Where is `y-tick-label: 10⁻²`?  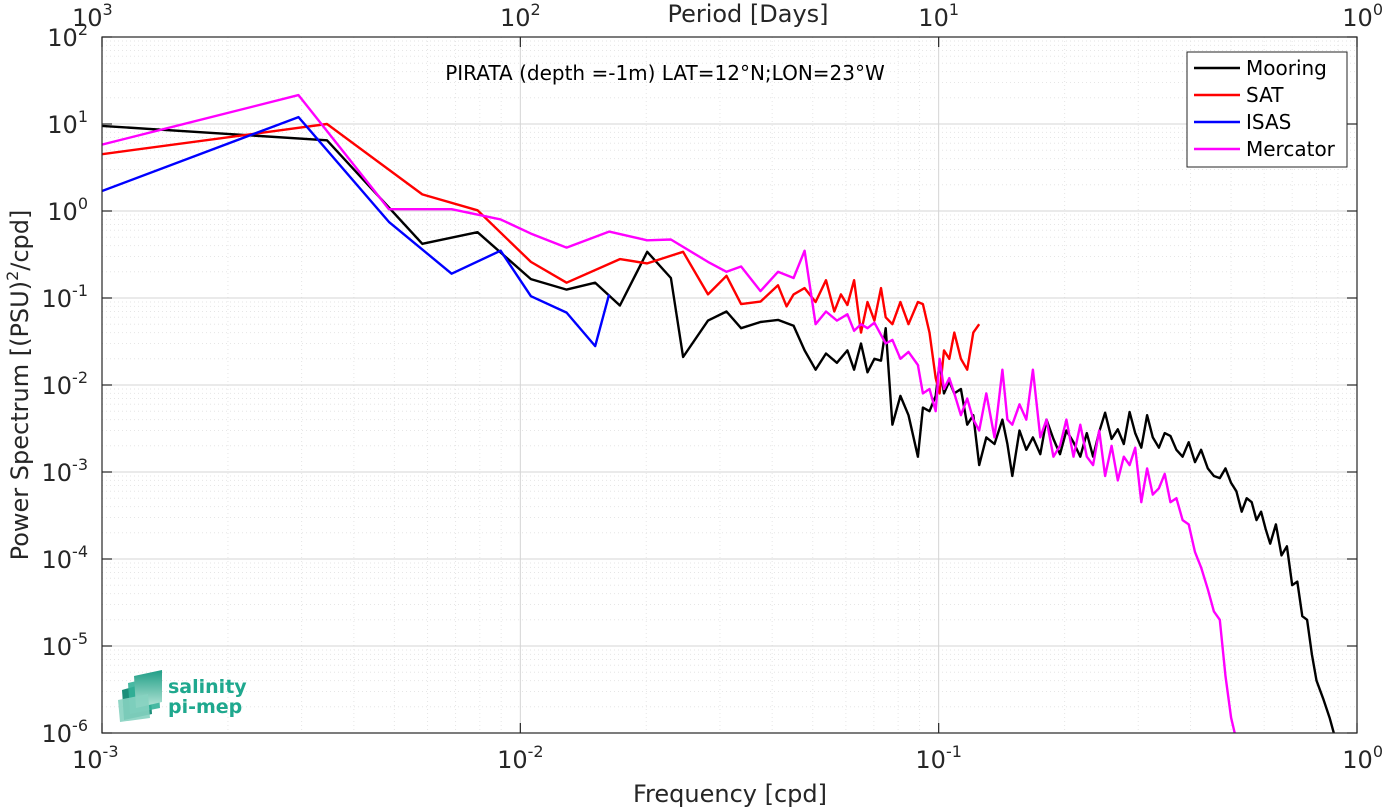
y-tick-label: 10⁻² is located at coordinates (65, 384).